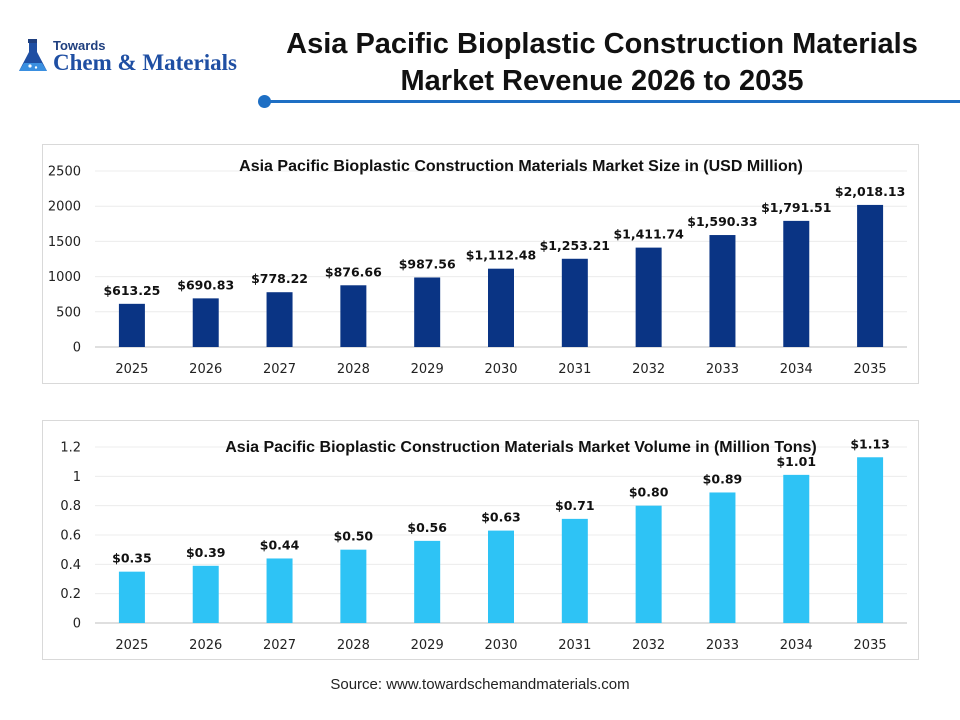 The image size is (960, 720). I want to click on volume-ytick-label: 0, so click(77, 624).